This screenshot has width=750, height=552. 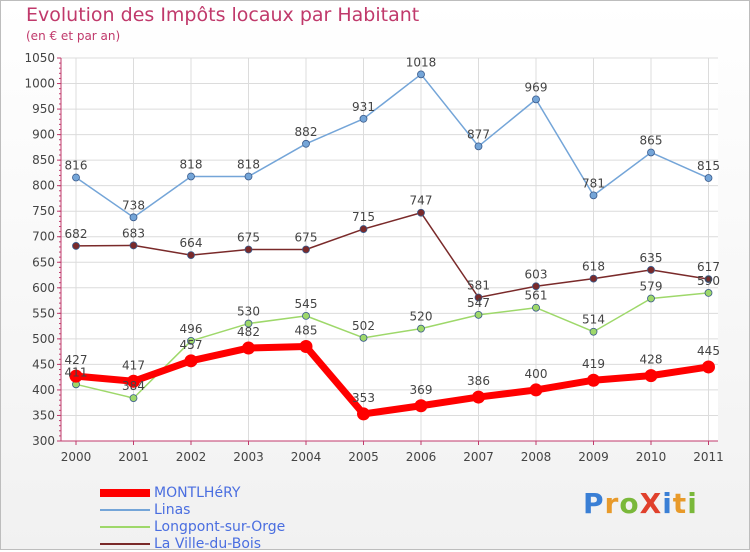 I want to click on data-label: 482, so click(x=248, y=332).